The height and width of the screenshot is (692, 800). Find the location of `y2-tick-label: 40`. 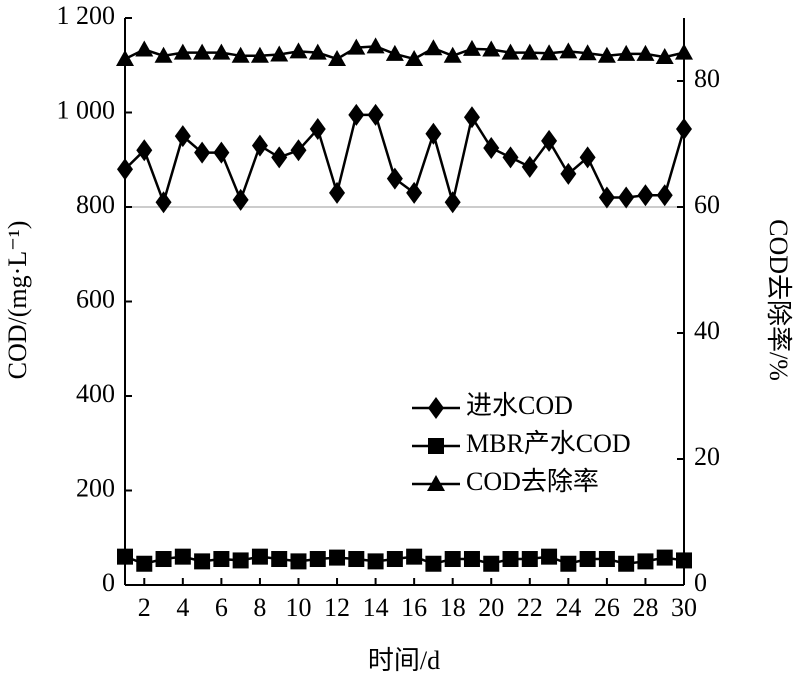

y2-tick-label: 40 is located at coordinates (707, 330).